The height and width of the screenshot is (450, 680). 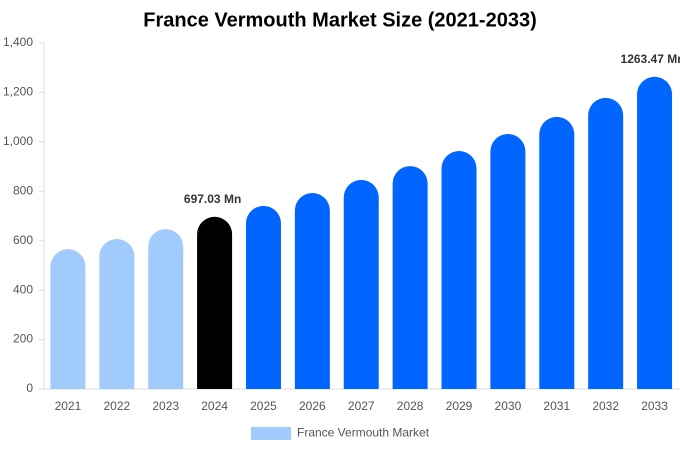 I want to click on x-tick-label: 2033, so click(x=654, y=406).